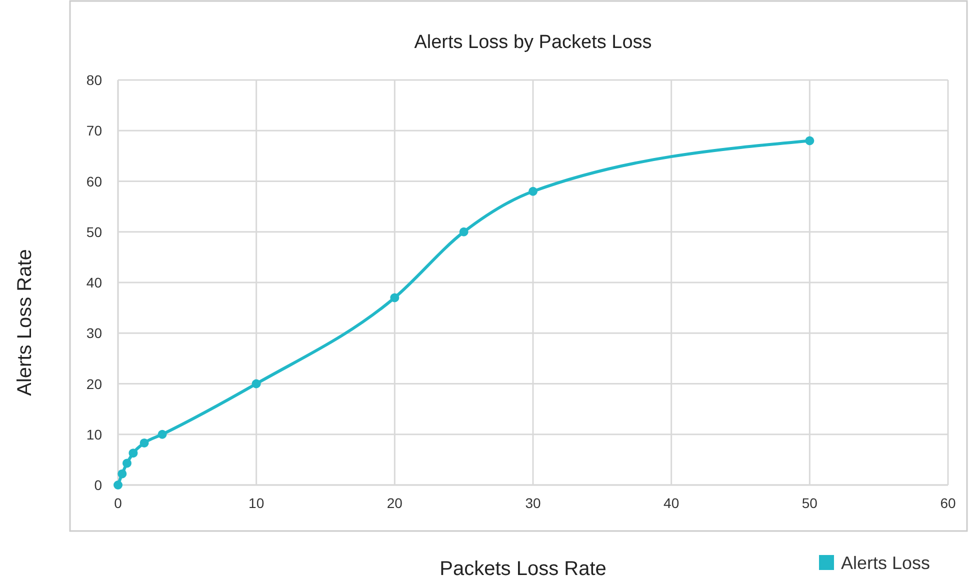  I want to click on x-tick-label: 60, so click(948, 503).